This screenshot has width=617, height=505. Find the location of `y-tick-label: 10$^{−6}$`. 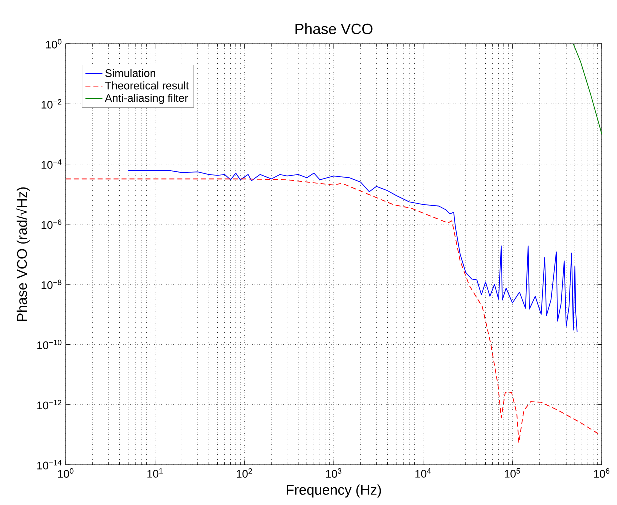

y-tick-label: 10$^{−6}$ is located at coordinates (52, 225).